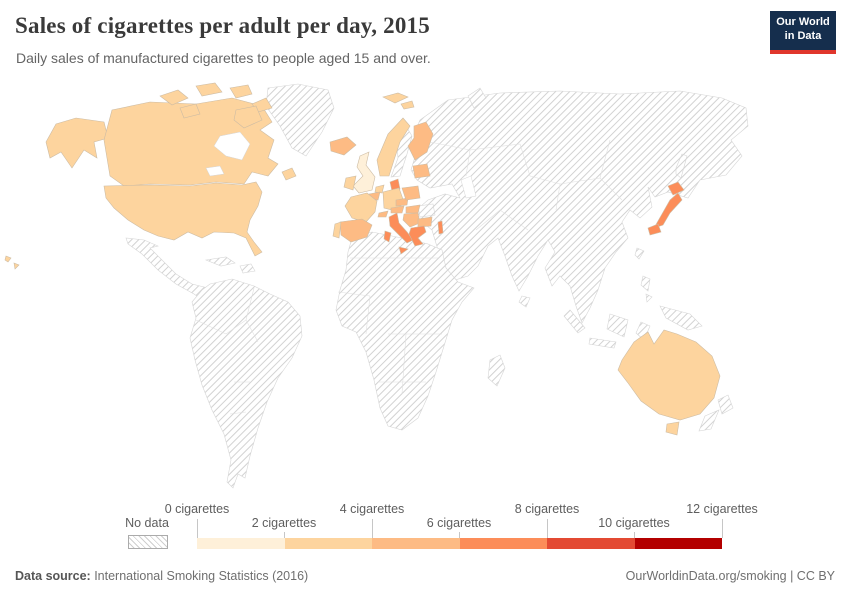 The image size is (850, 600). What do you see at coordinates (639, 253) in the screenshot?
I see `region-taiwan-nodata` at bounding box center [639, 253].